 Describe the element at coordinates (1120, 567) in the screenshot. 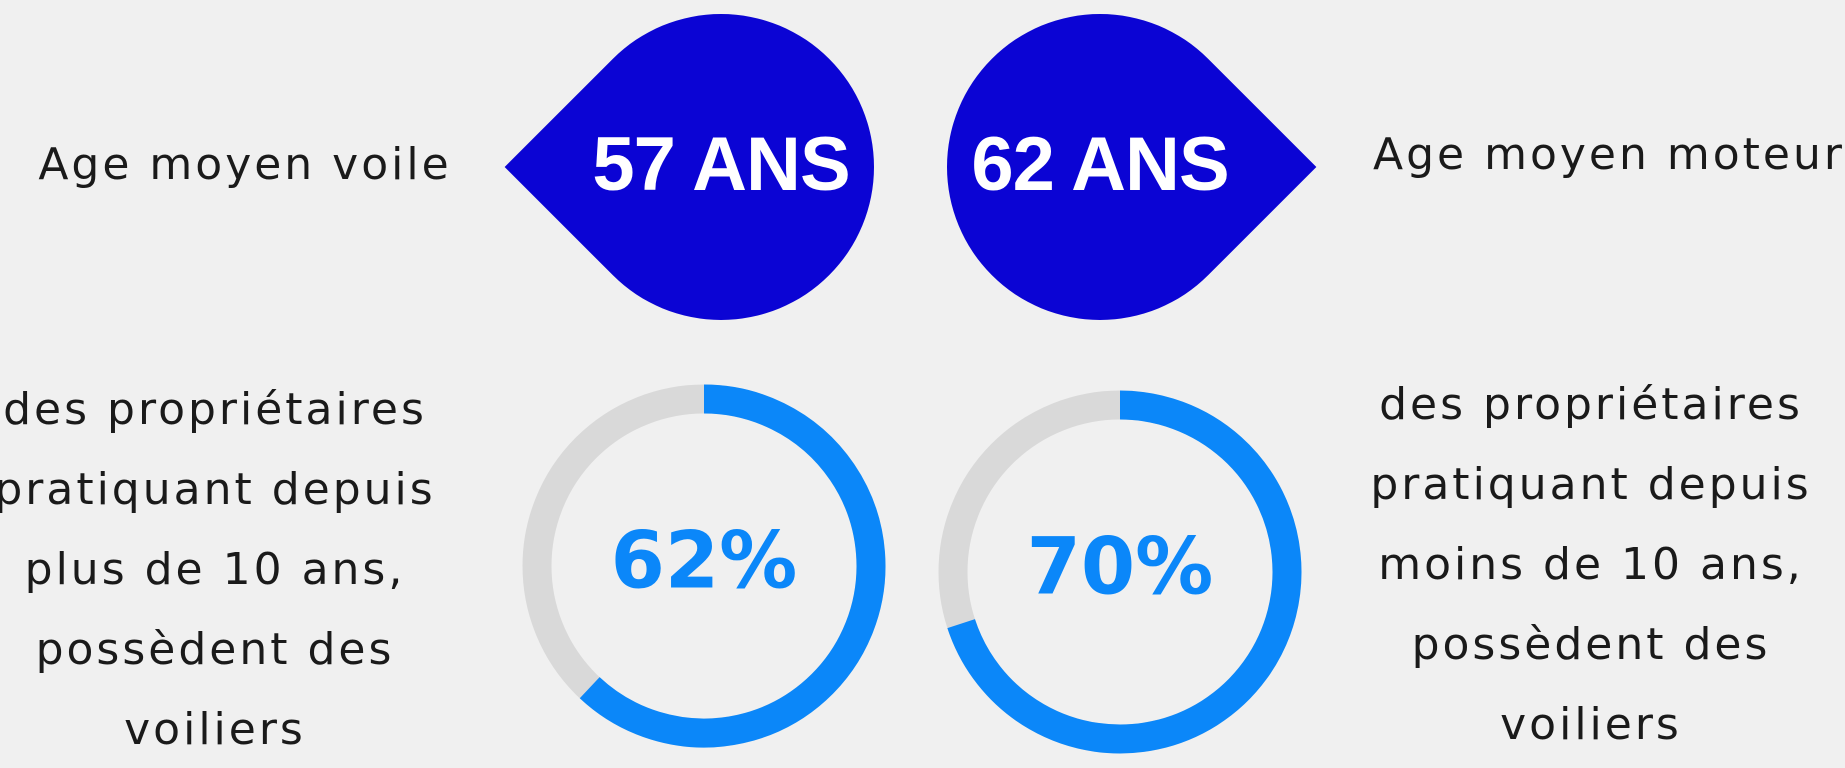

I see `gauge-value: 70%` at that location.